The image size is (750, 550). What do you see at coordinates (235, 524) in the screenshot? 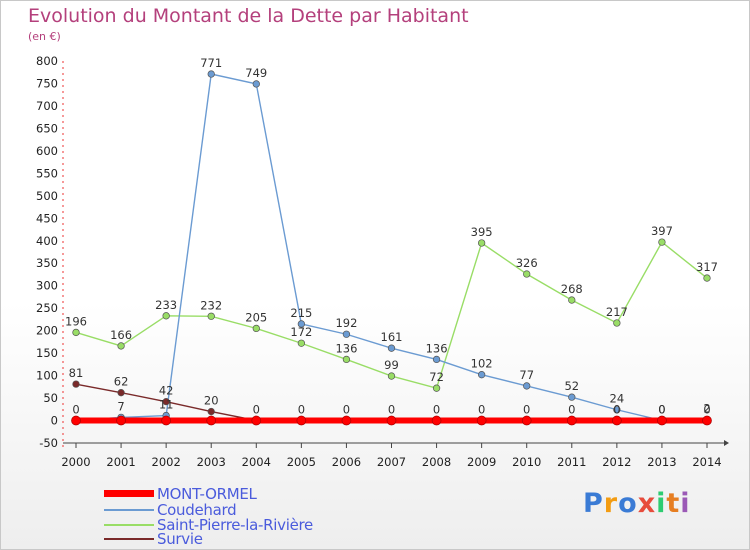
I see `legend-label: Saint-Pierre-la-Rivière` at bounding box center [235, 524].